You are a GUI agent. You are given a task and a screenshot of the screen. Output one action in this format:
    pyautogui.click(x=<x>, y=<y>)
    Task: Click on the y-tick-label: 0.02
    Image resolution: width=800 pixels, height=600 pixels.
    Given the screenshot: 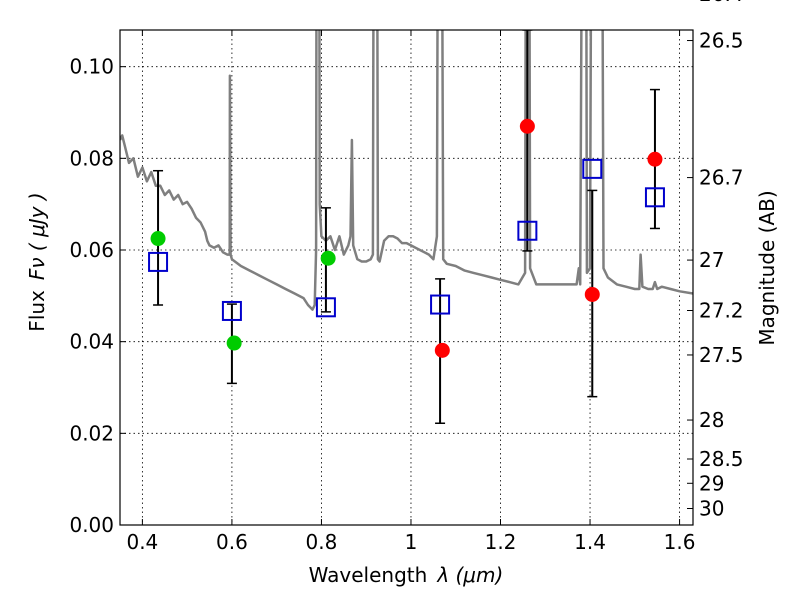 What is the action you would take?
    pyautogui.click(x=91, y=433)
    